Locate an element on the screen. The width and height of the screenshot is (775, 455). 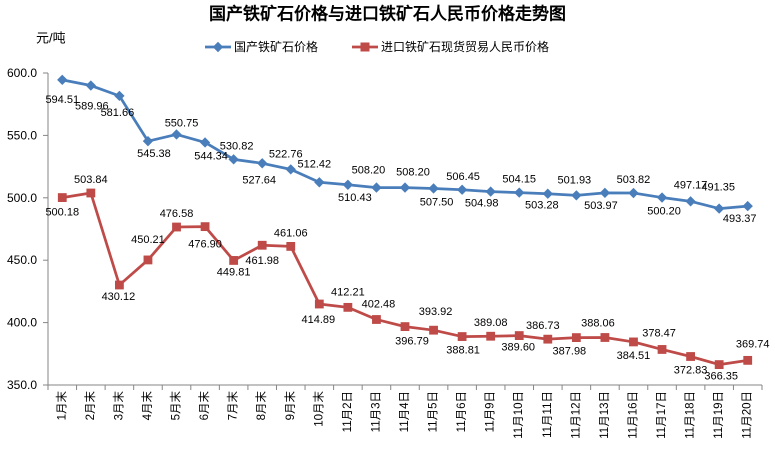
data-label: 500.18 is located at coordinates (62, 213).